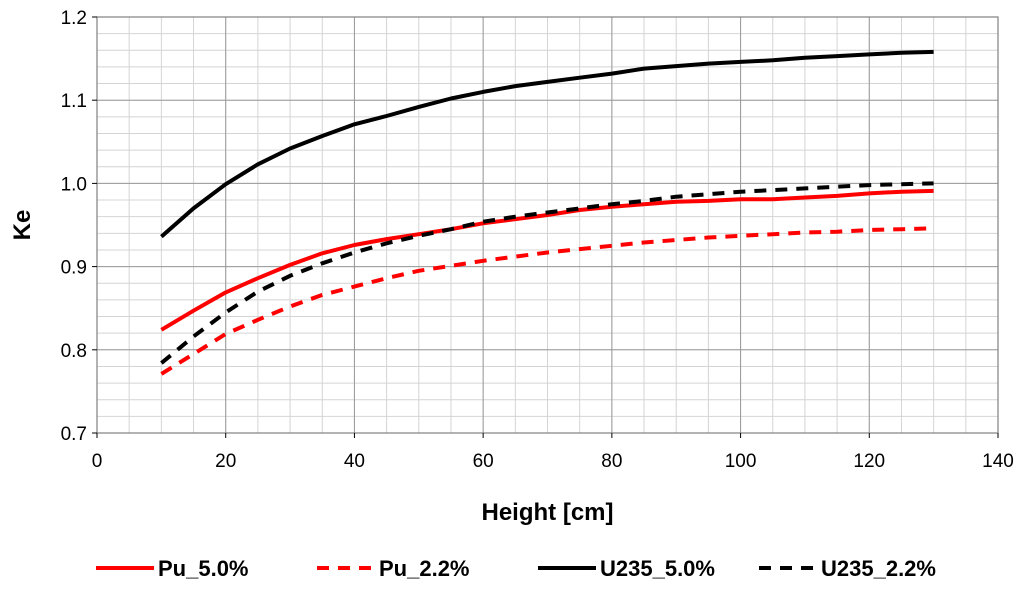 Image resolution: width=1024 pixels, height=592 pixels. Describe the element at coordinates (998, 461) in the screenshot. I see `x-tick-label: 140` at that location.